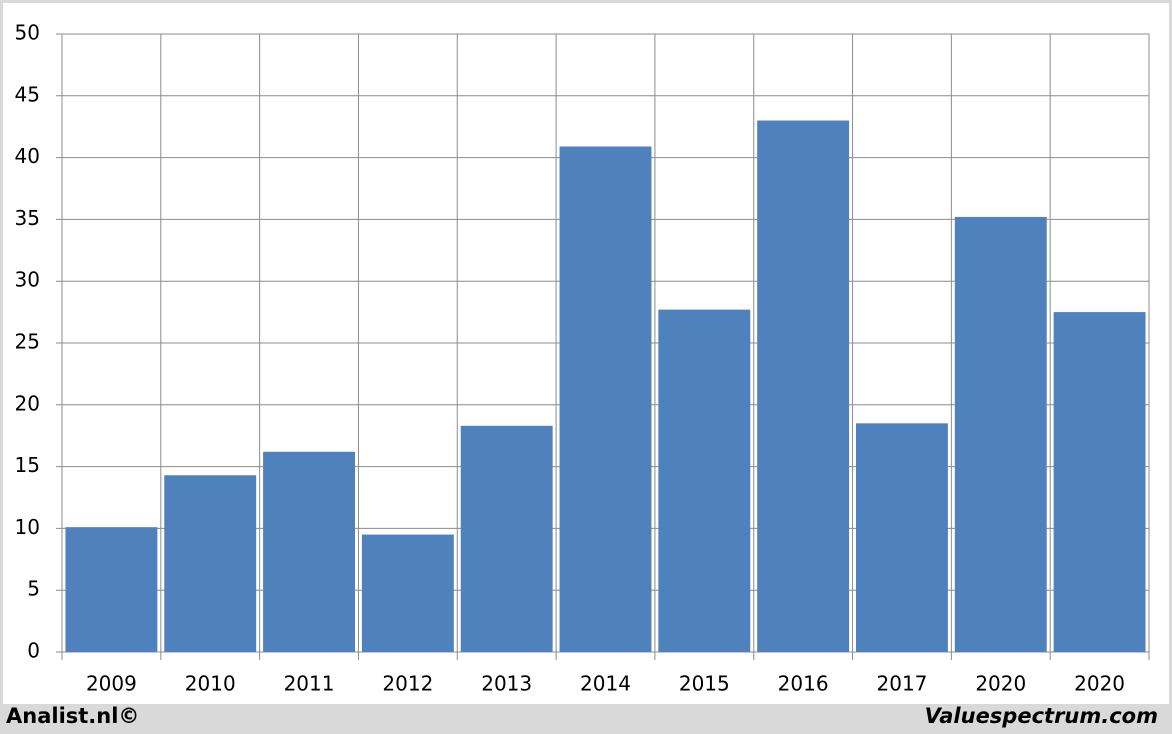  Describe the element at coordinates (27, 465) in the screenshot. I see `y-tick-label: 15` at that location.